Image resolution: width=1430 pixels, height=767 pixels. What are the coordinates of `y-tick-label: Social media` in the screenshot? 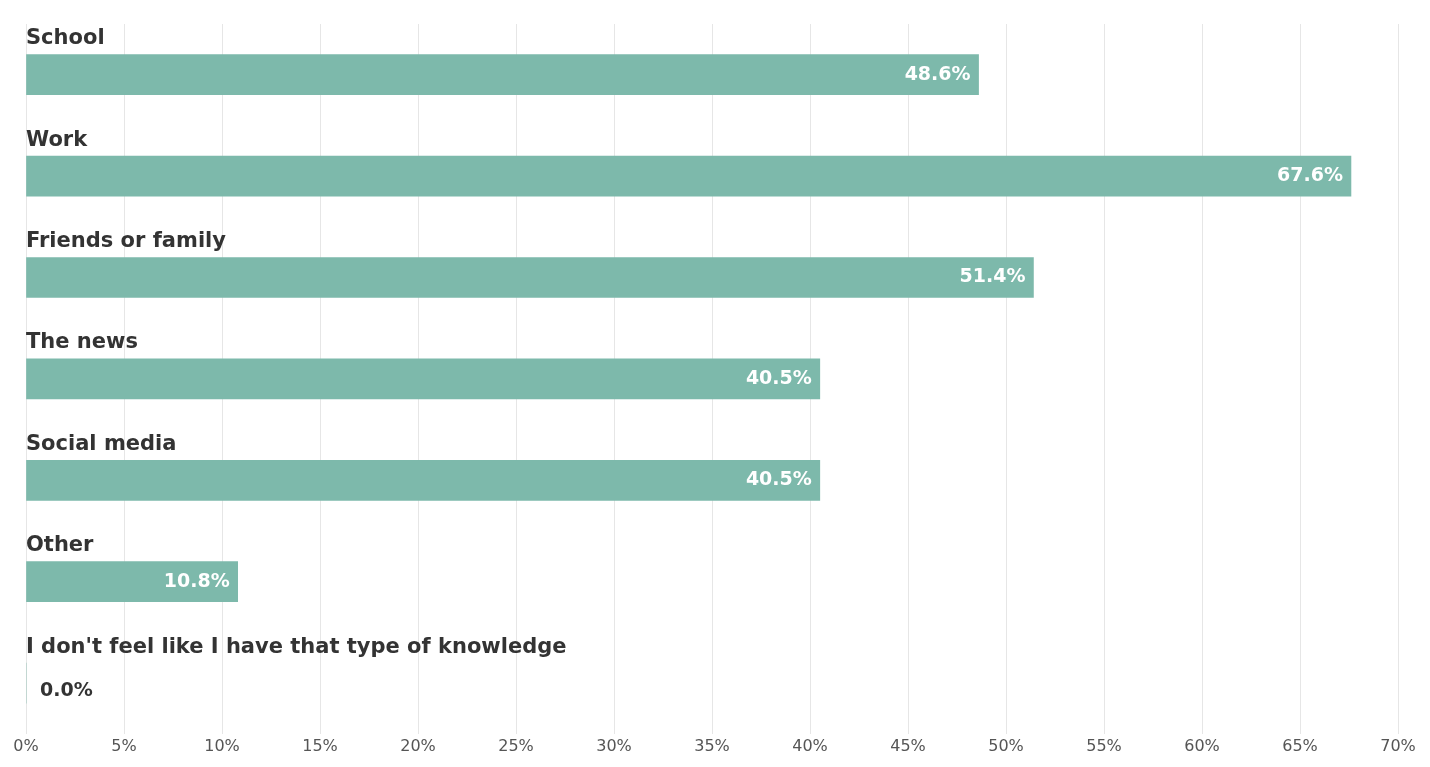 It's located at (101, 442).